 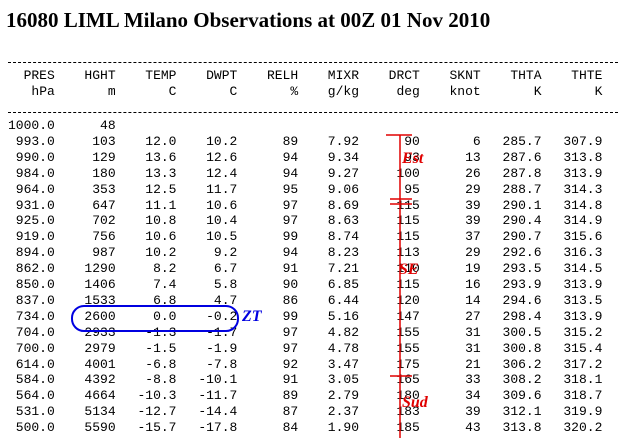 What do you see at coordinates (343, 316) in the screenshot?
I see `cell: 5.16` at bounding box center [343, 316].